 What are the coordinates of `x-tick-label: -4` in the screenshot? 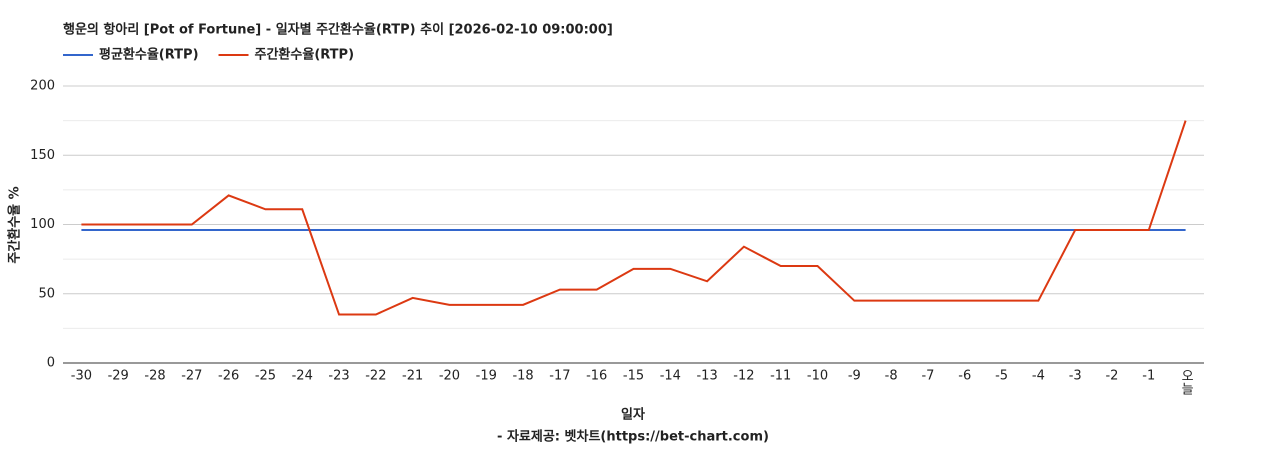 It's located at (1038, 376).